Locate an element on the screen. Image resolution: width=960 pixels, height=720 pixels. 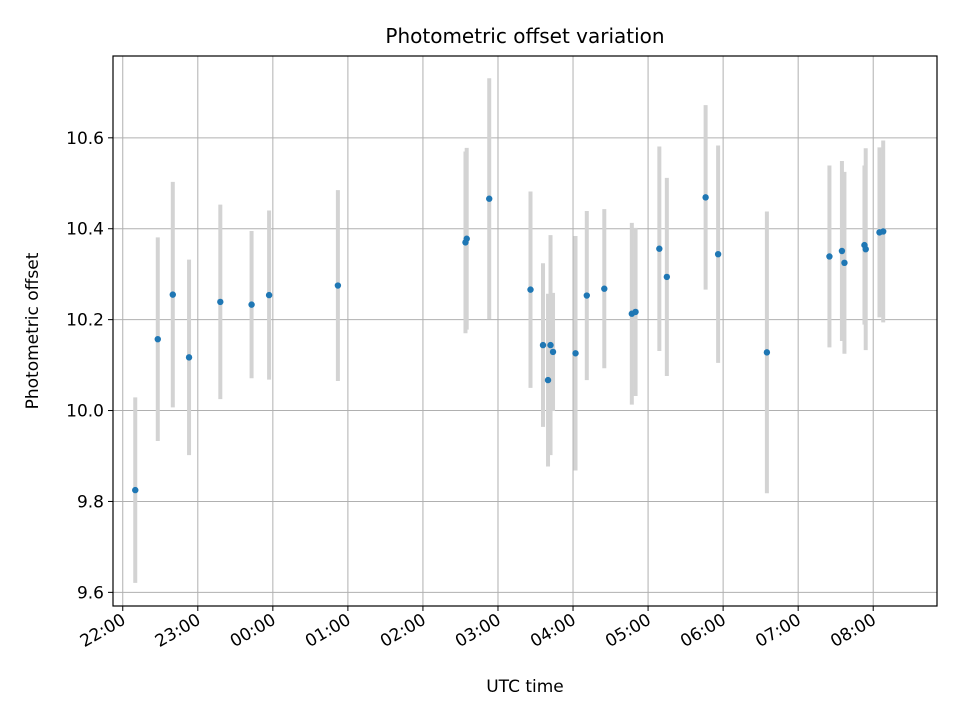
x-tick-label: 03:00 is located at coordinates (478, 631).